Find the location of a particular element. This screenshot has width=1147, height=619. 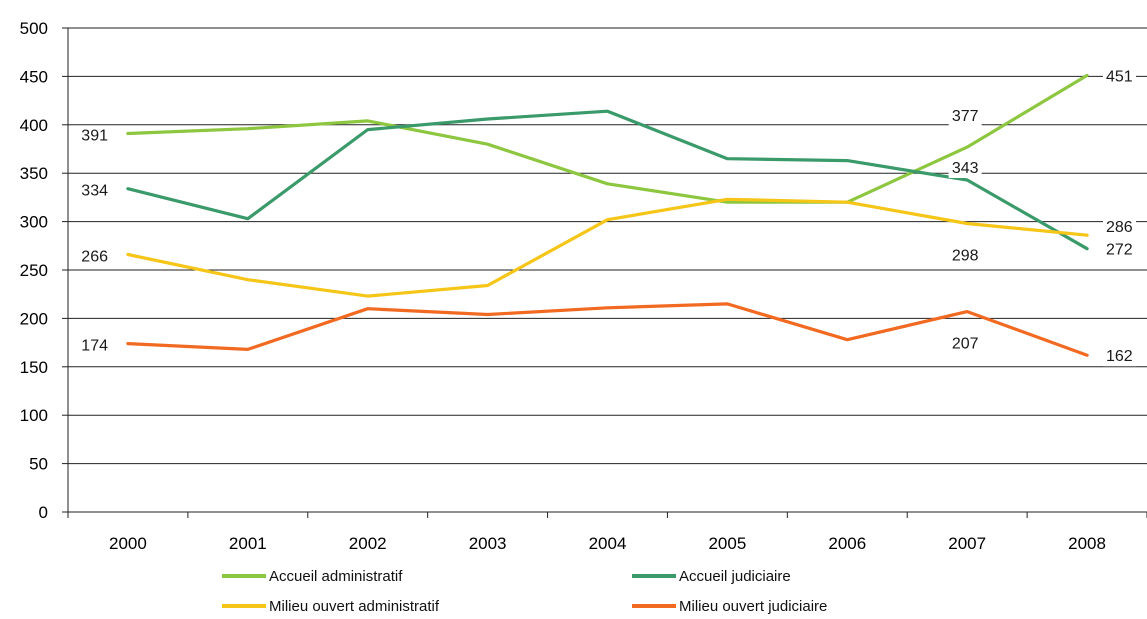

x-tick-label: 2003 is located at coordinates (488, 543).